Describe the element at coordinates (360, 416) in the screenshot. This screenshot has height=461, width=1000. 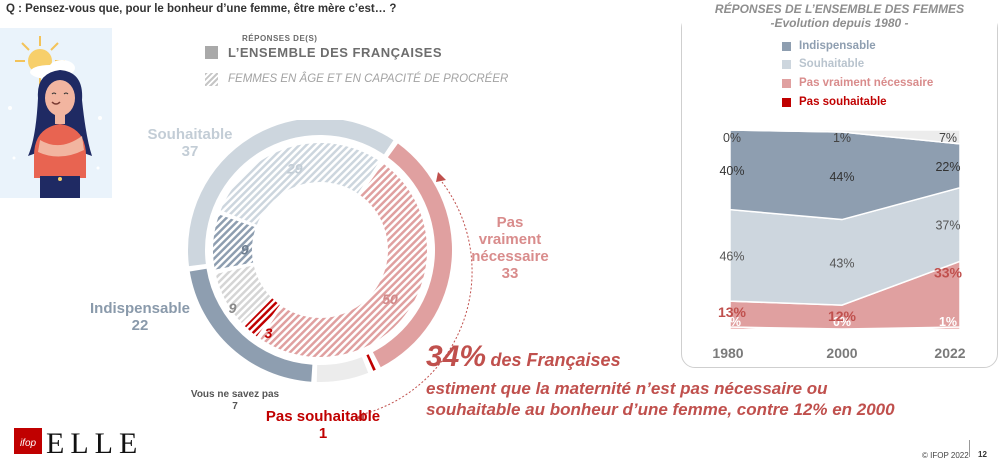
I see `arc-arrowhead-bottom` at that location.